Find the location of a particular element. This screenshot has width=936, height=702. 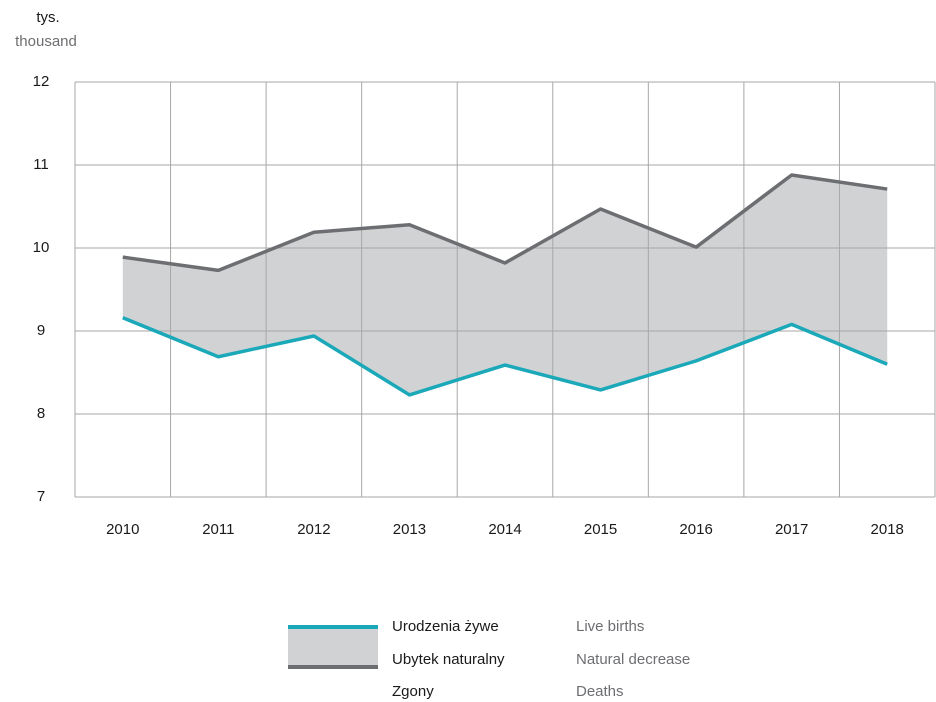

legend-label-en: Natural decrease is located at coordinates (633, 659).